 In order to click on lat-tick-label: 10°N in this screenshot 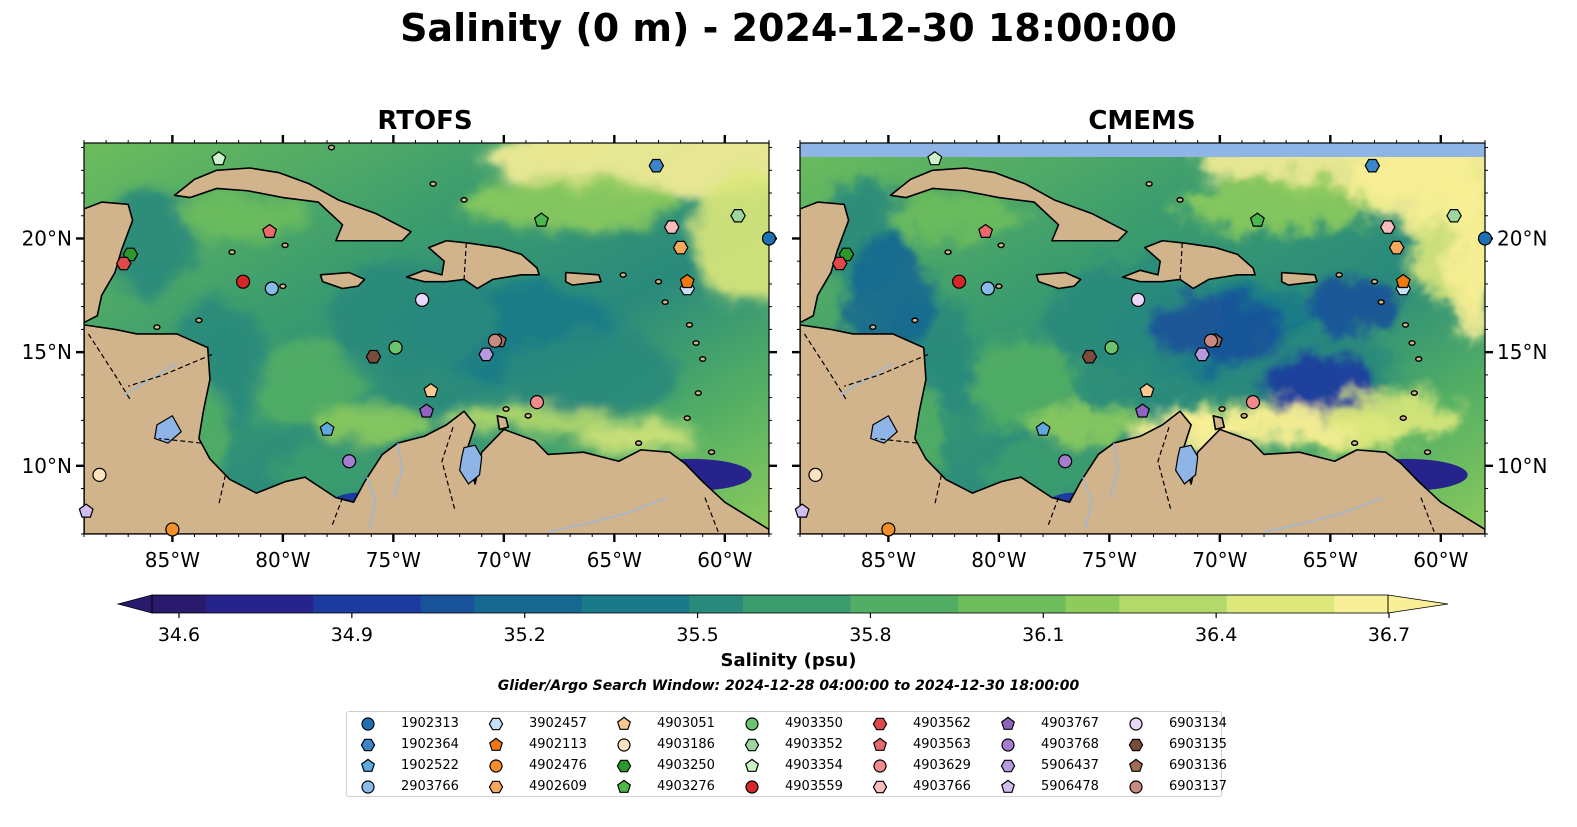, I will do `click(47, 466)`.